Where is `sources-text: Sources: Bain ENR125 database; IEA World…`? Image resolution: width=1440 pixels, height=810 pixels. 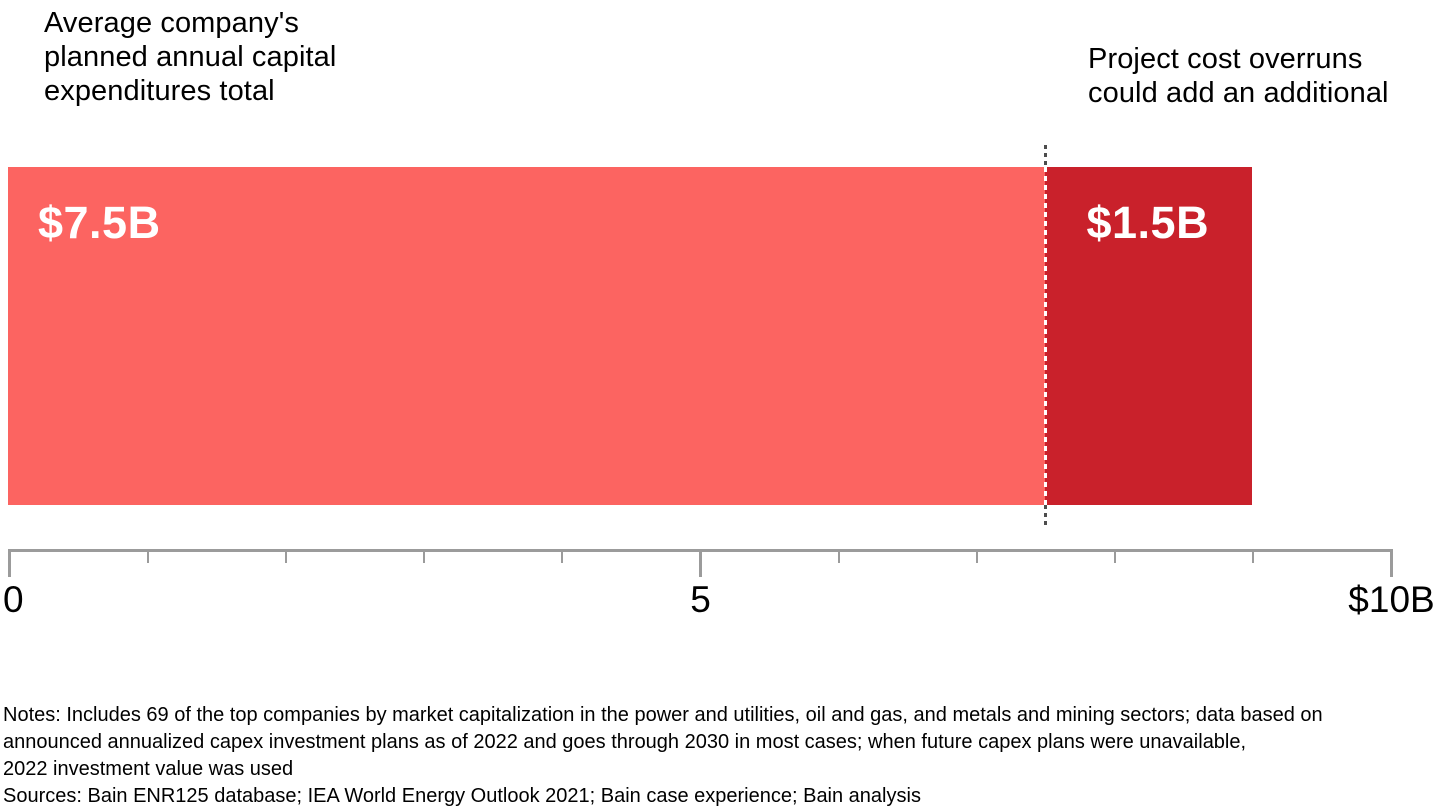
sources-text: Sources: Bain ENR125 database; IEA World… is located at coordinates (462, 796).